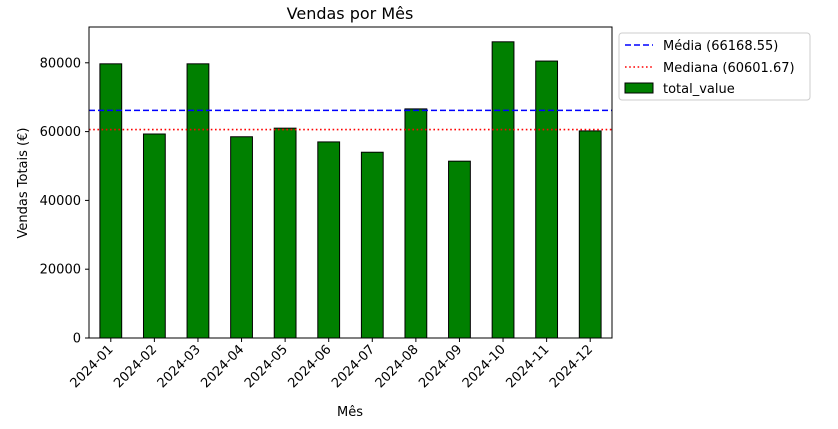 This screenshot has height=429, width=838. I want to click on legend-series-label: total_value, so click(699, 89).